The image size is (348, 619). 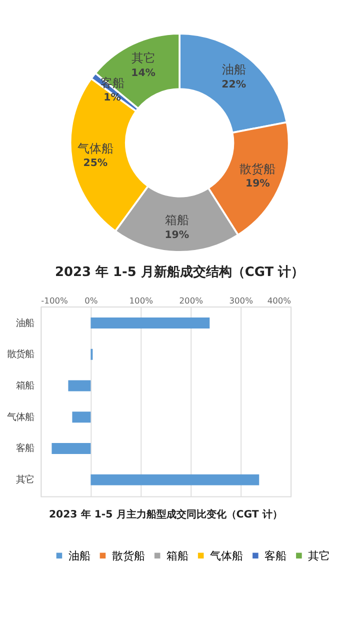 What do you see at coordinates (79, 555) in the screenshot?
I see `legend-label: 油船` at bounding box center [79, 555].